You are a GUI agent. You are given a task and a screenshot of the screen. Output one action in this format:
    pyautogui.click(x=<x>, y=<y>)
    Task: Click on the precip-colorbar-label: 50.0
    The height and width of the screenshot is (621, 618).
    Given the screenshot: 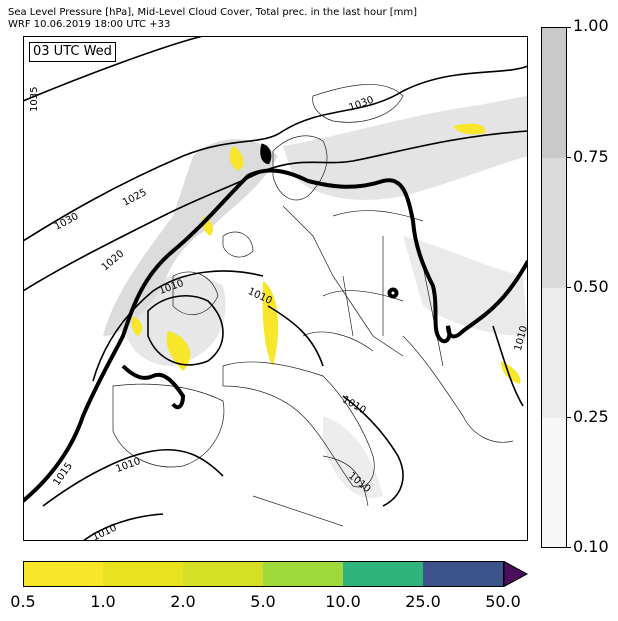 What is the action you would take?
    pyautogui.click(x=503, y=601)
    